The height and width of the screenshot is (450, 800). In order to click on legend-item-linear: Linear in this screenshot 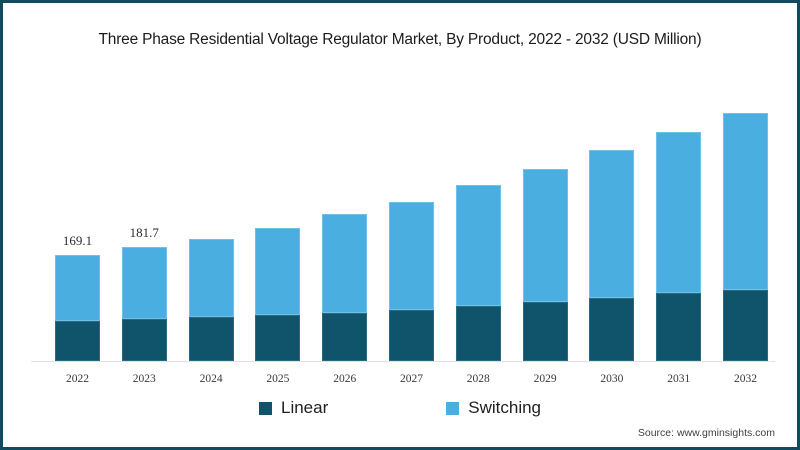, I will do `click(293, 408)`.